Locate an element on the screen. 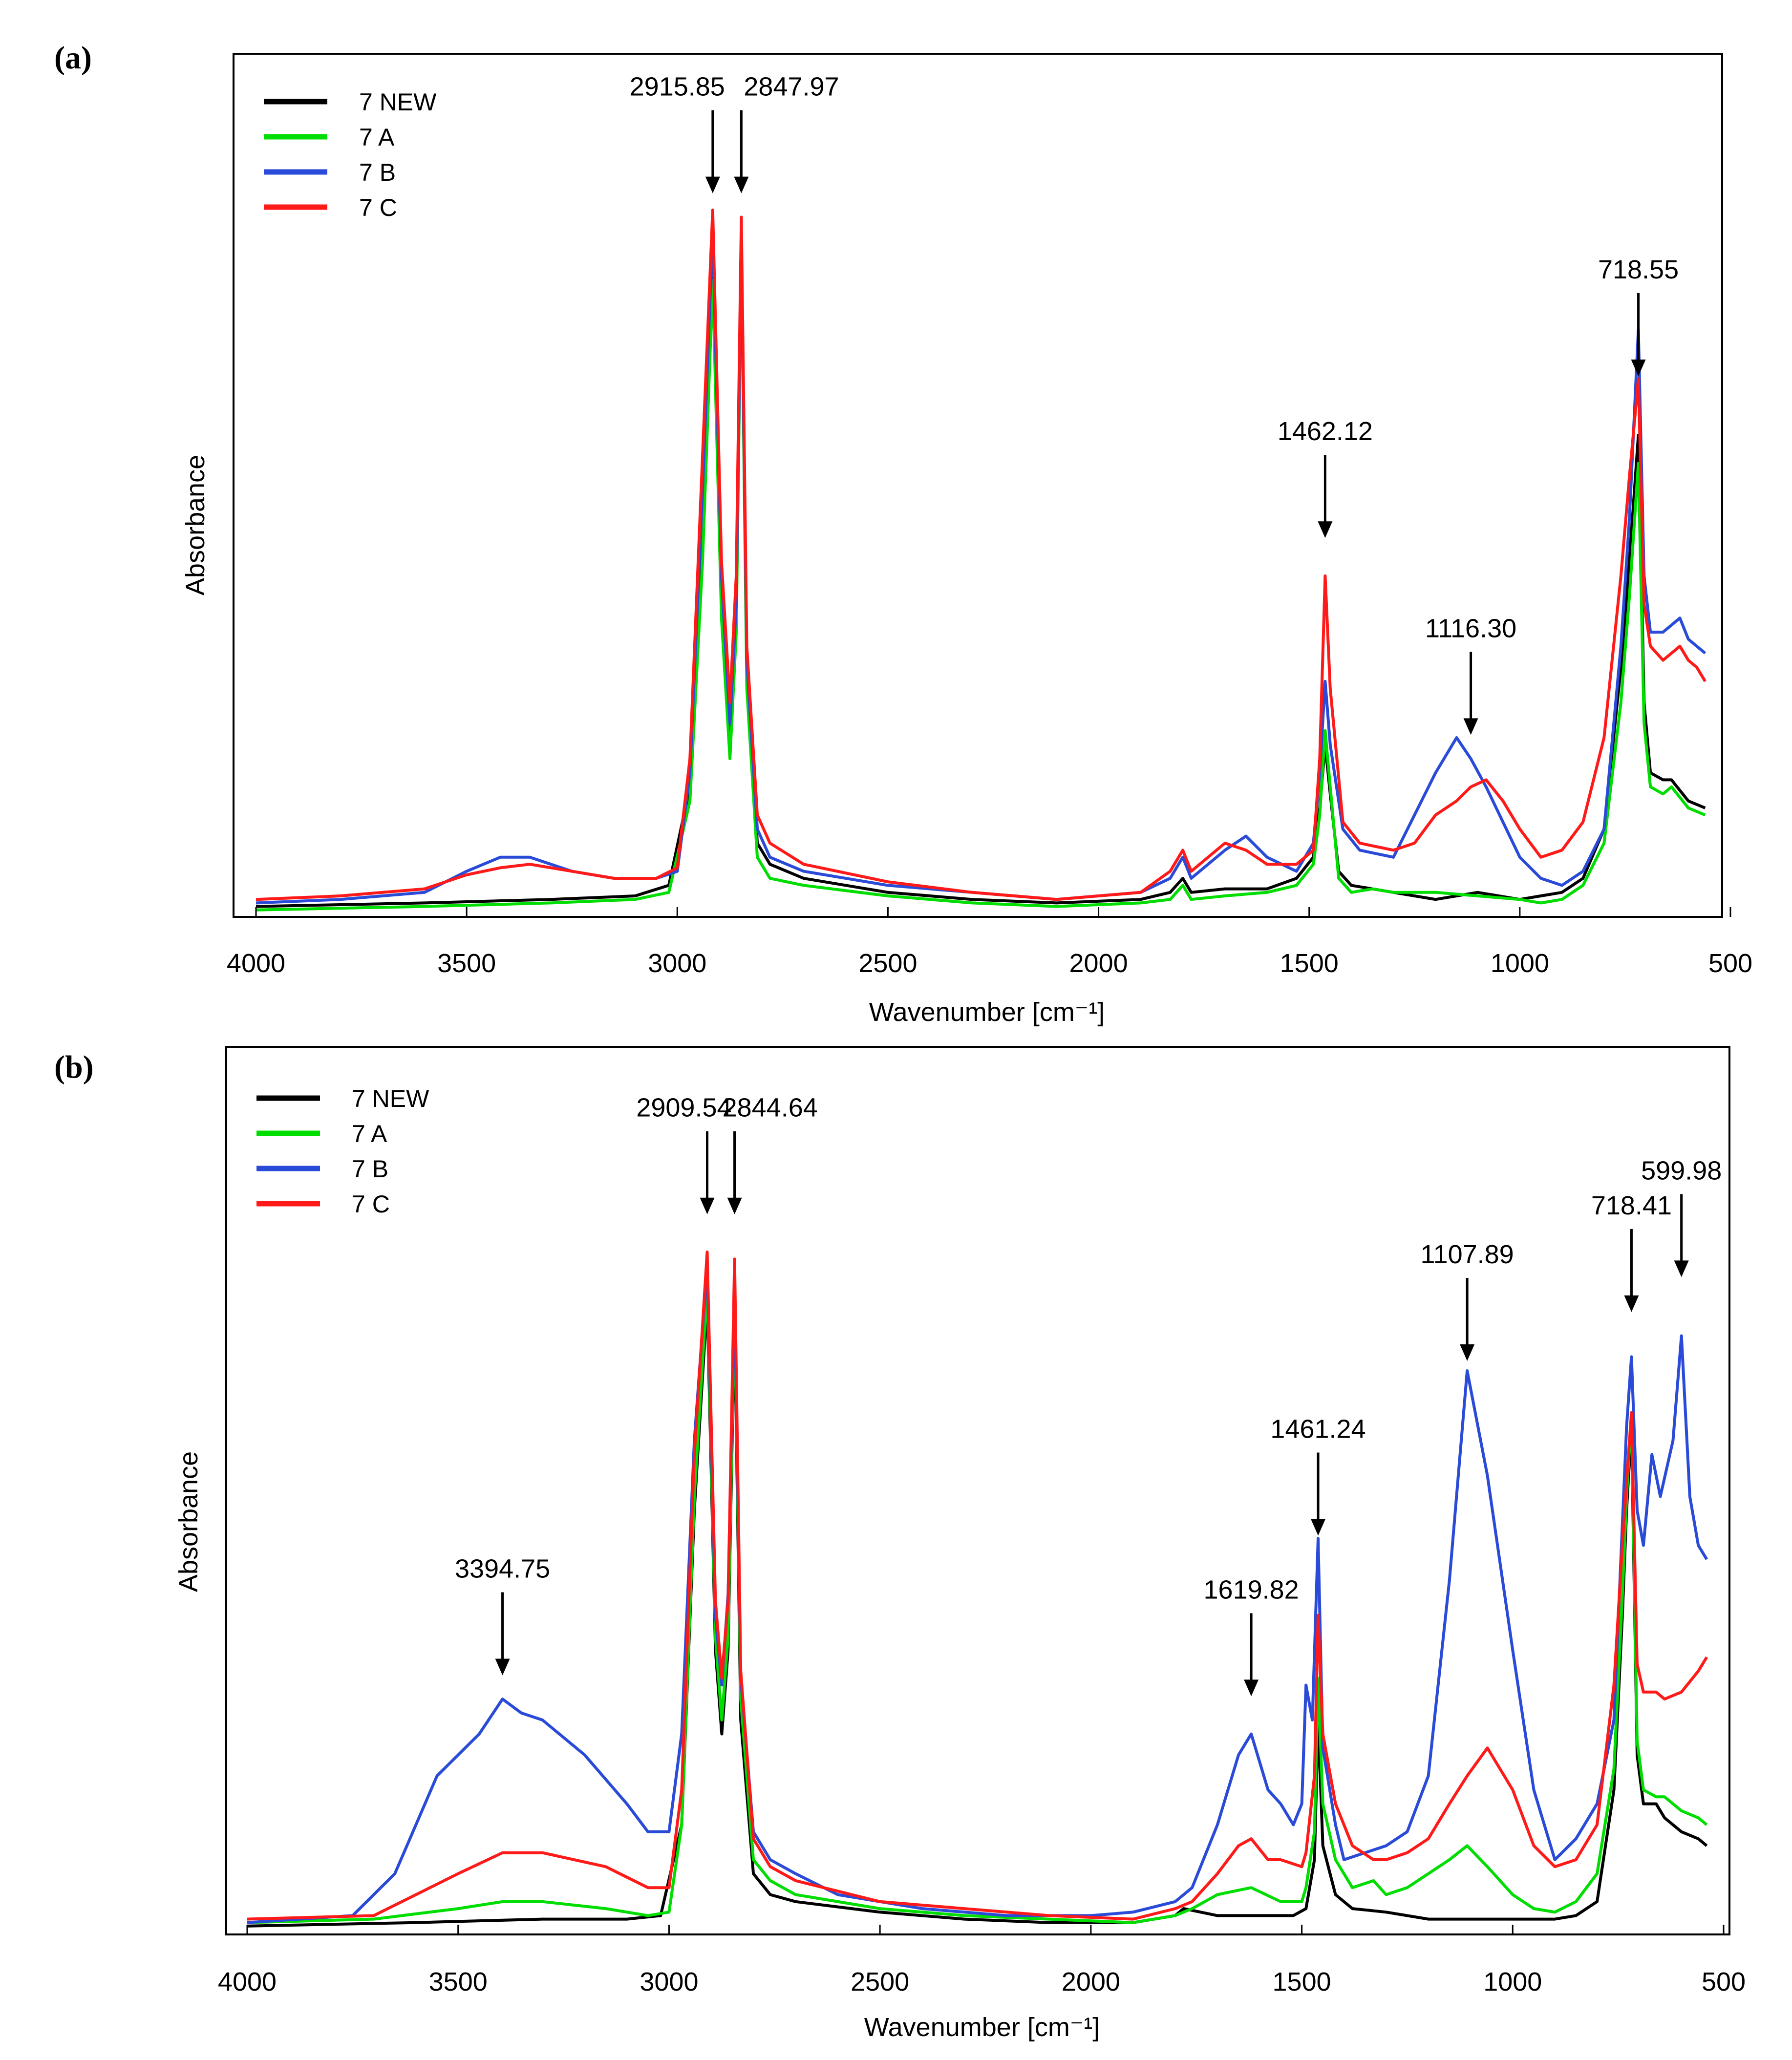 This screenshot has width=1792, height=2060. x-tick-label-1500-a: 1500 is located at coordinates (1309, 964).